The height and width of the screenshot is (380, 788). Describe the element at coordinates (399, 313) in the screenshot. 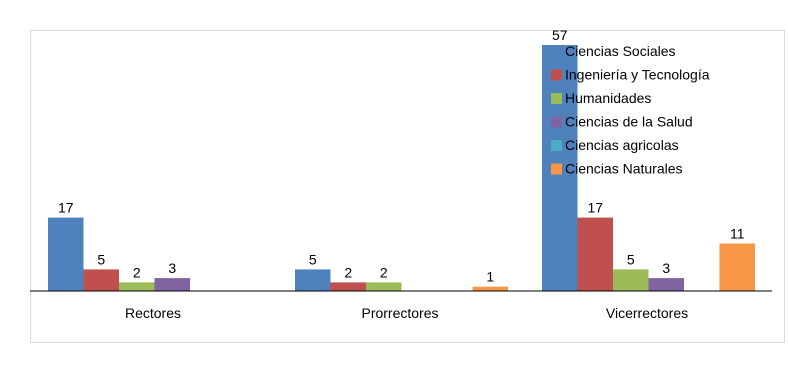

I see `x-tick-label: Prorrectores` at that location.